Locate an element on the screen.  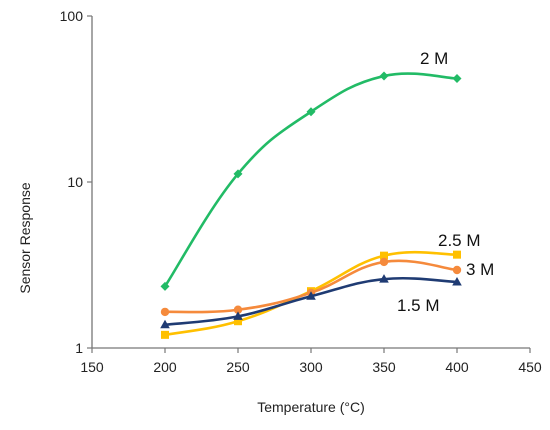
x-tick-label: 450 is located at coordinates (530, 367).